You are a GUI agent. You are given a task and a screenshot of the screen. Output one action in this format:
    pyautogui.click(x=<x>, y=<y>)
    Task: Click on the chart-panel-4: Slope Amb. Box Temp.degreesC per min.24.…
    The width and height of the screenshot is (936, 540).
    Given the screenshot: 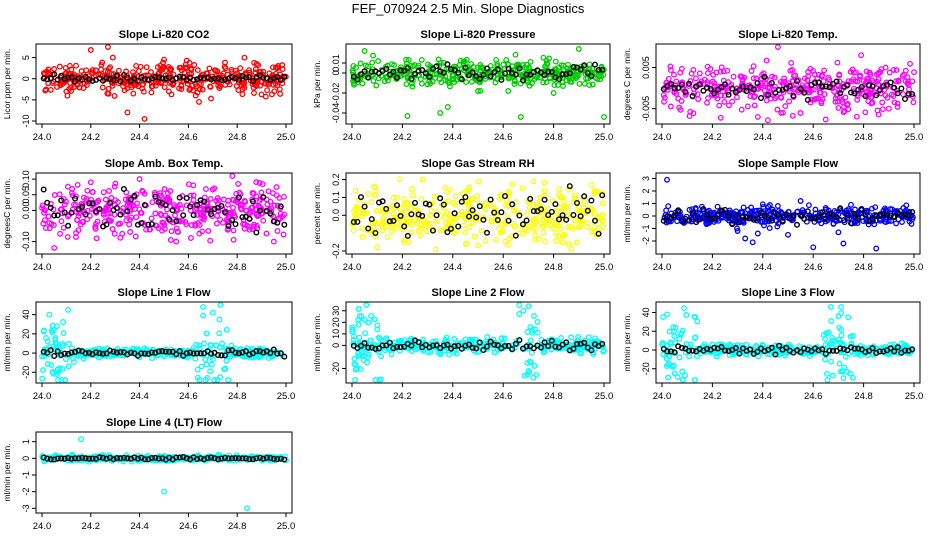 What is the action you would take?
    pyautogui.click(x=148, y=215)
    